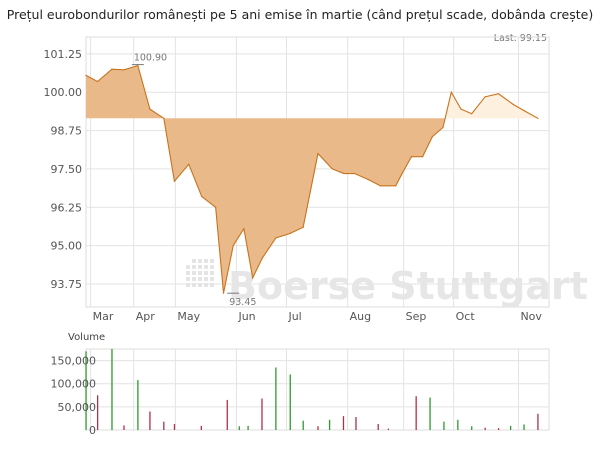 Image resolution: width=600 pixels, height=450 pixels. What do you see at coordinates (531, 316) in the screenshot?
I see `price-x-tick-label: Nov` at bounding box center [531, 316].